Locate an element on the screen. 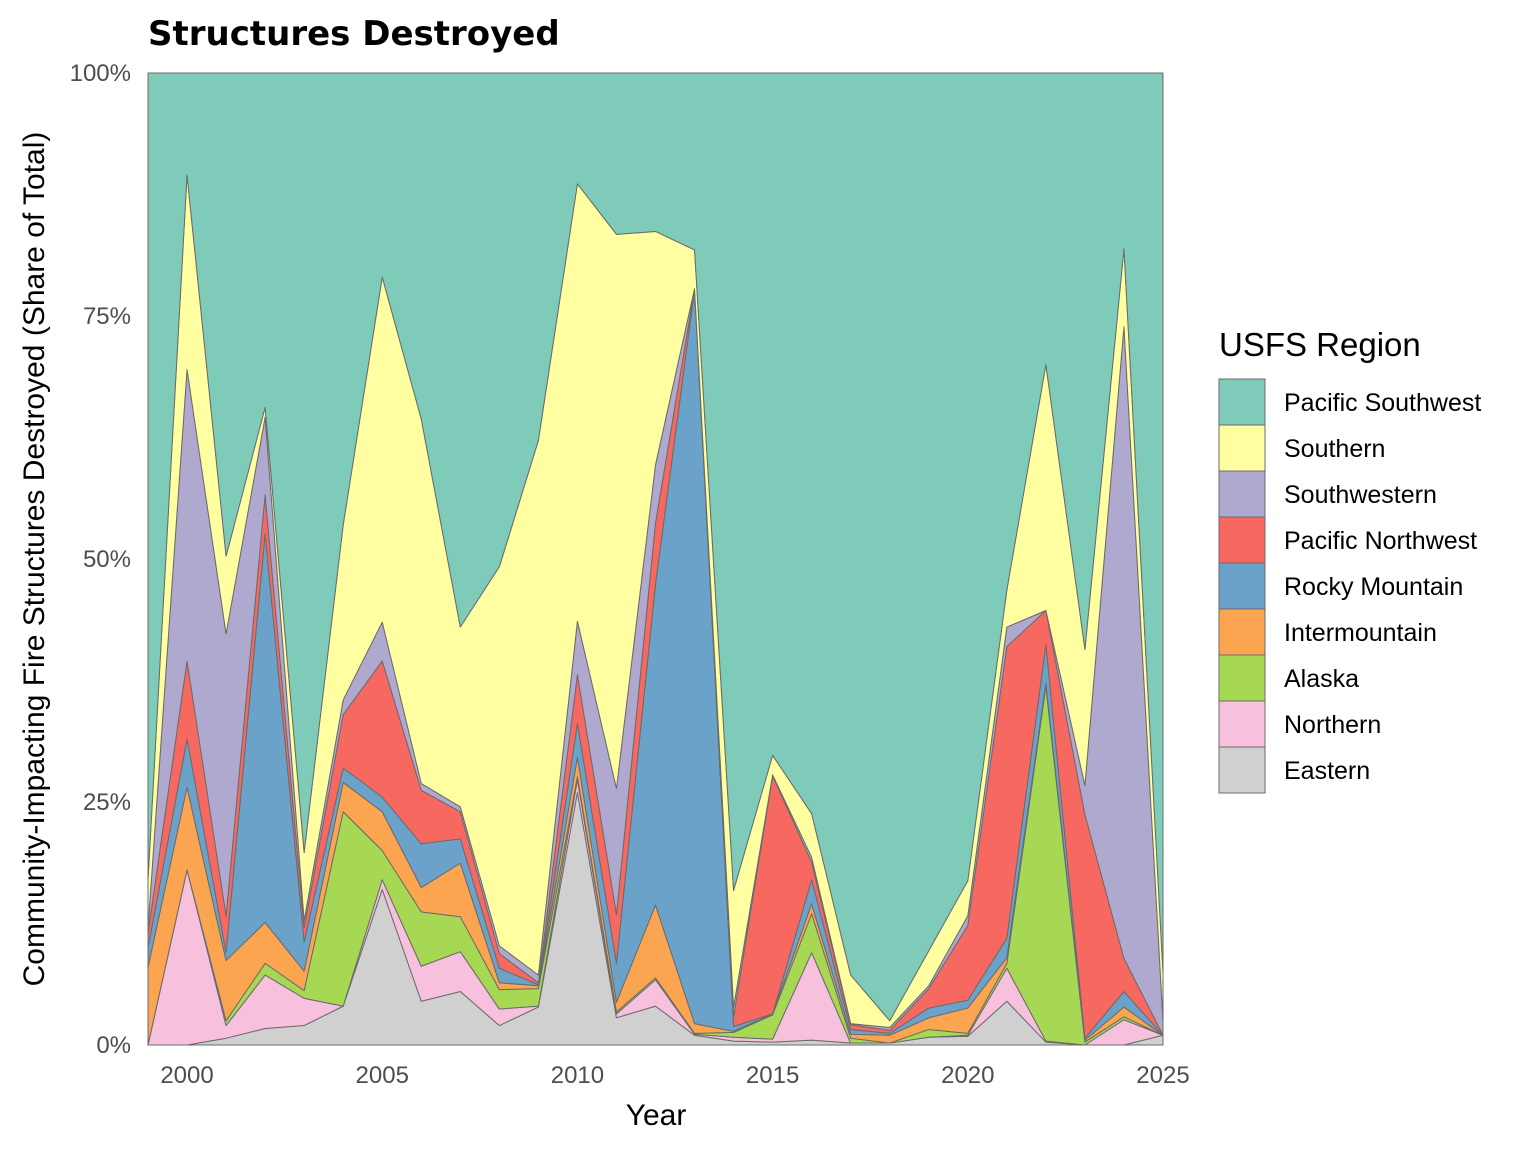 This screenshot has width=1536, height=1152. chart-title: Structures Destroyed is located at coordinates (354, 34).